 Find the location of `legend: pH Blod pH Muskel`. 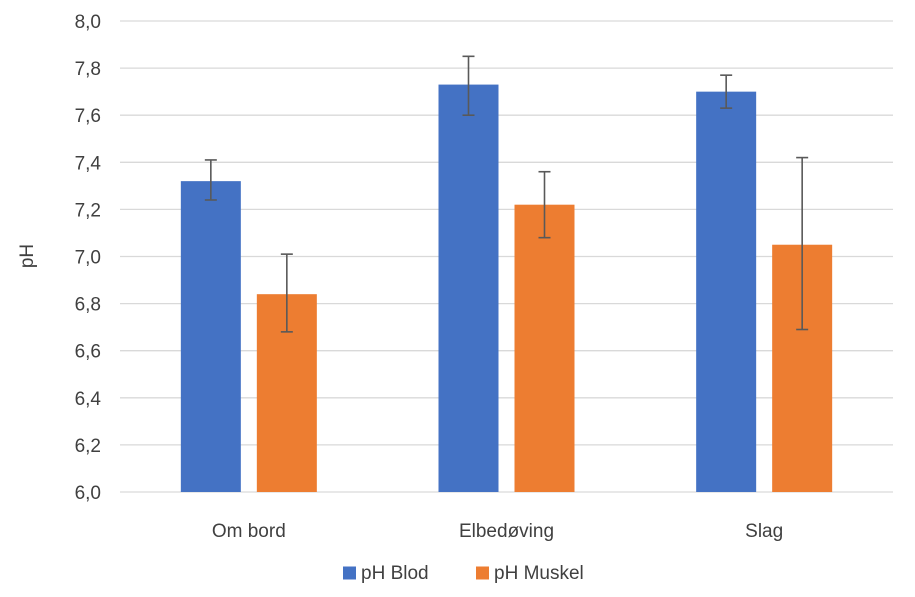

legend: pH Blod pH Muskel is located at coordinates (463, 573).